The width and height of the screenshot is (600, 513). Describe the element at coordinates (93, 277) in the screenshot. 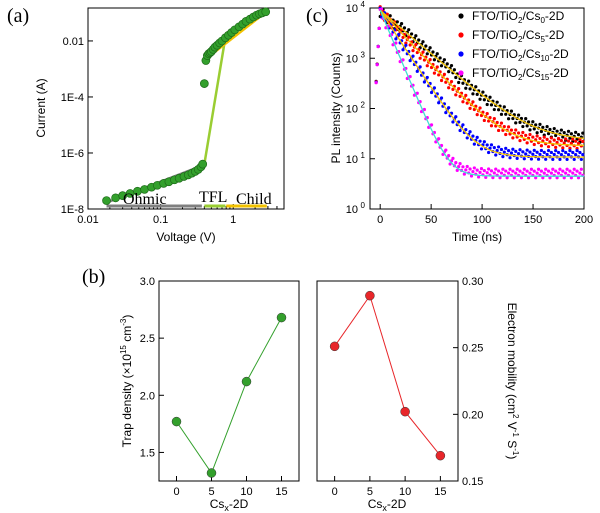

I see `panel-b-label: (b)` at that location.